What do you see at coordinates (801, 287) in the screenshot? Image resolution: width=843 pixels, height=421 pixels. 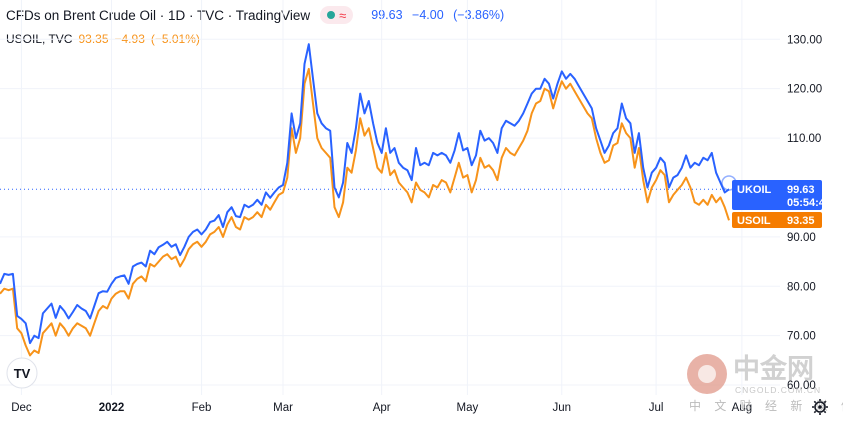 I see `y-tick-label: 80.00` at bounding box center [801, 287].